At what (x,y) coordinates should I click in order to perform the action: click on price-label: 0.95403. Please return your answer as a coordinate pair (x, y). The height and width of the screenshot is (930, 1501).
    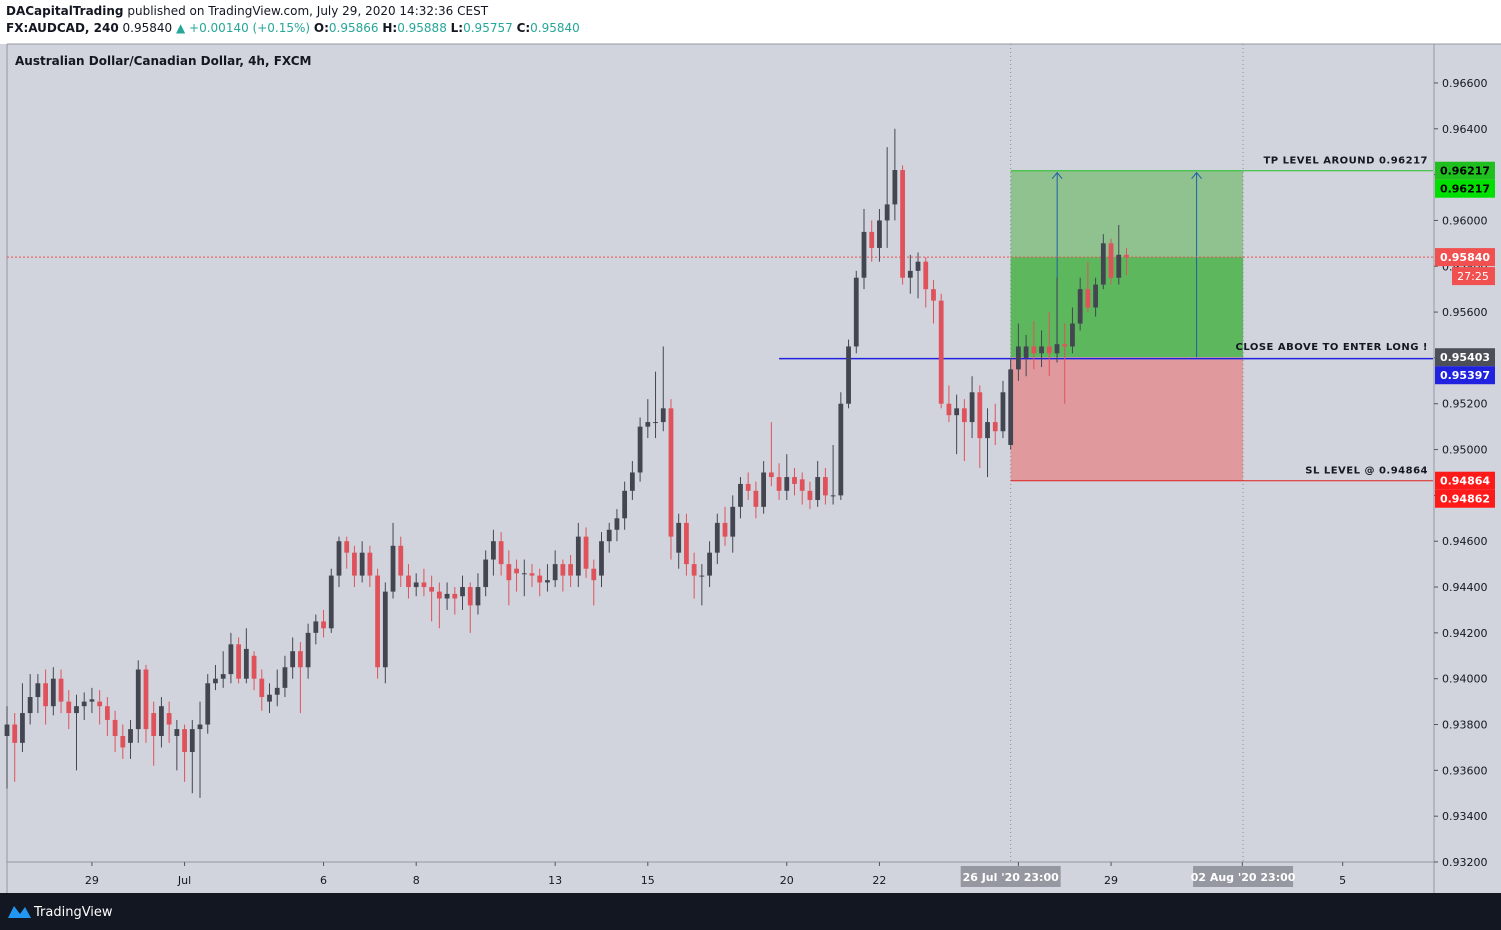
    Looking at the image, I should click on (1465, 357).